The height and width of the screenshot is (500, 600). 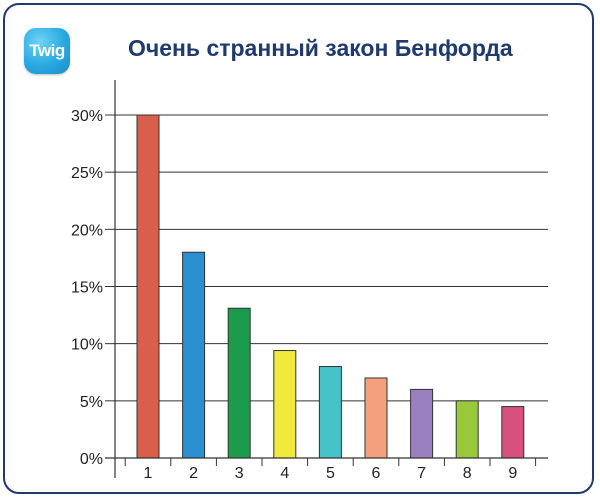 I want to click on x-tick-label: 8, so click(x=467, y=473).